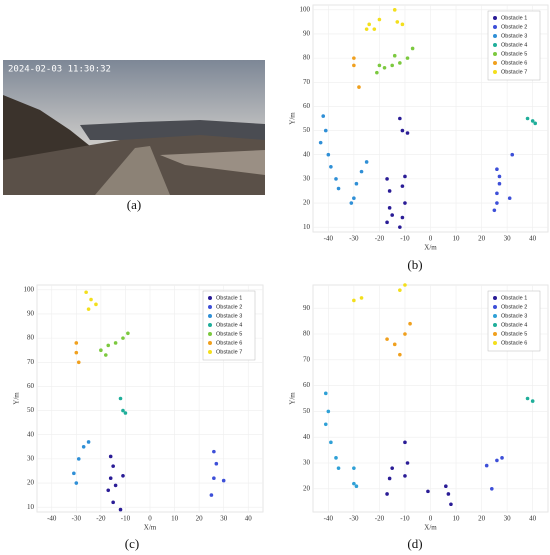 Image resolution: width=550 pixels, height=555 pixels. What do you see at coordinates (132, 543) in the screenshot?
I see `caption: (c)` at bounding box center [132, 543].